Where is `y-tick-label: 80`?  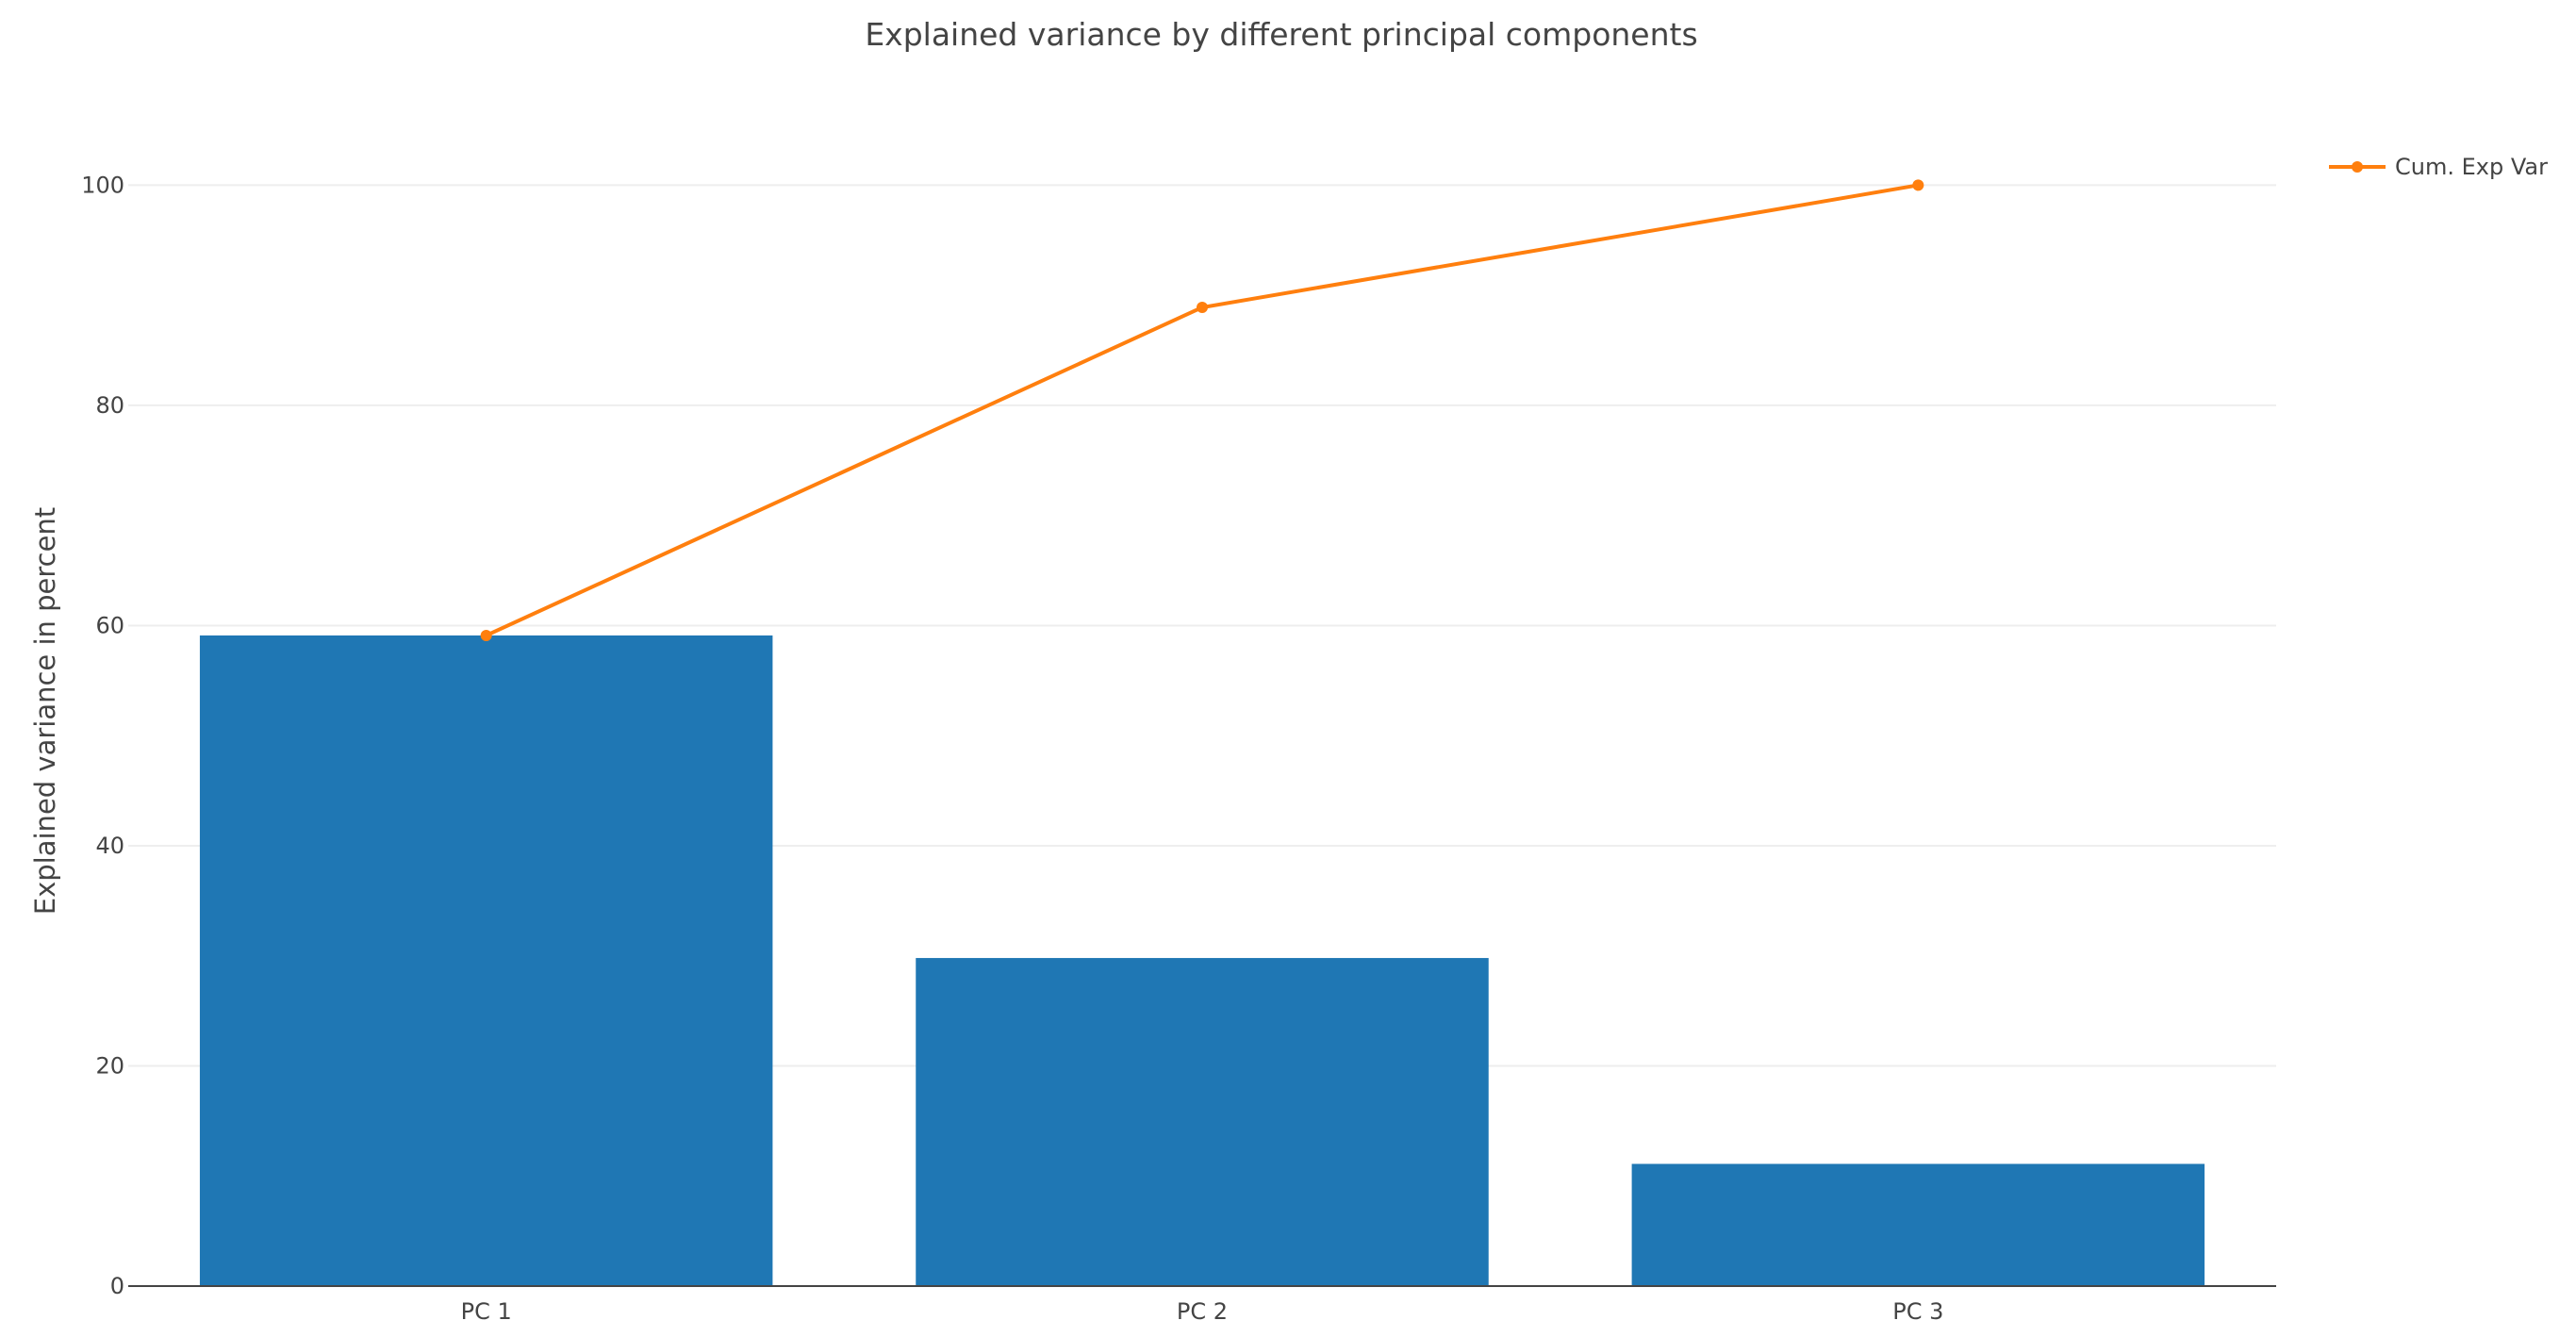
y-tick-label: 80 is located at coordinates (109, 405).